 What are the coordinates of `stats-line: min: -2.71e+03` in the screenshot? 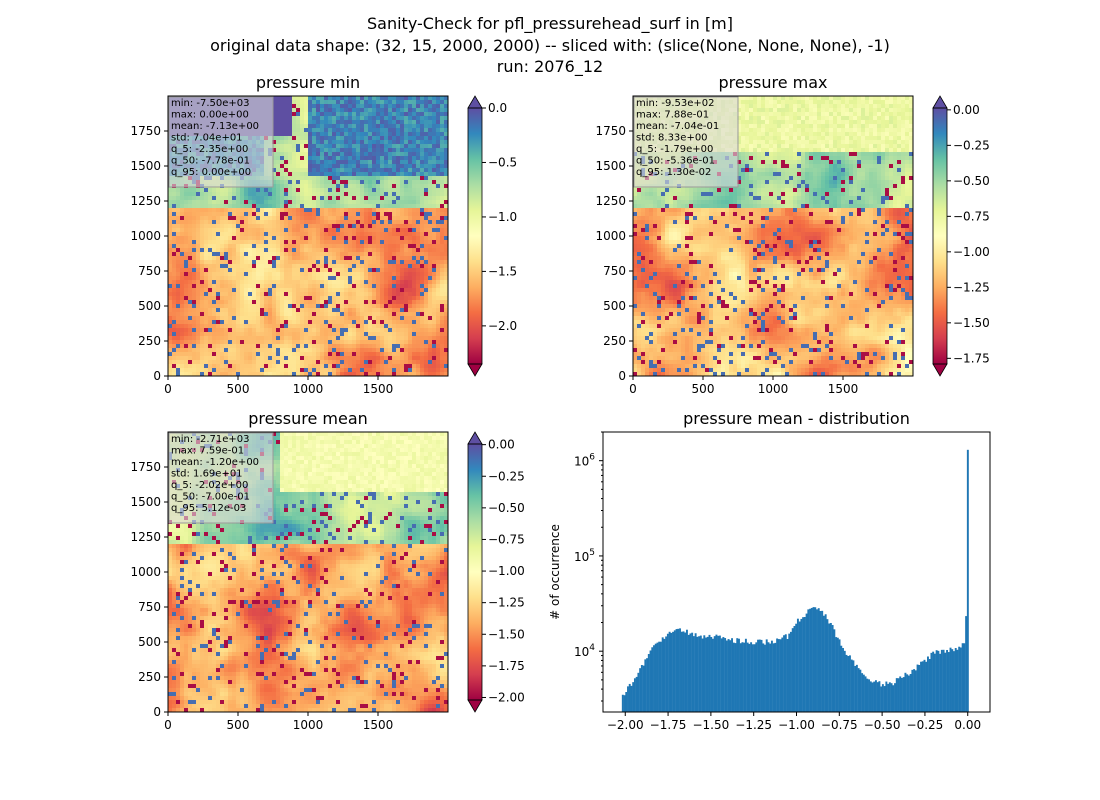 It's located at (210, 439).